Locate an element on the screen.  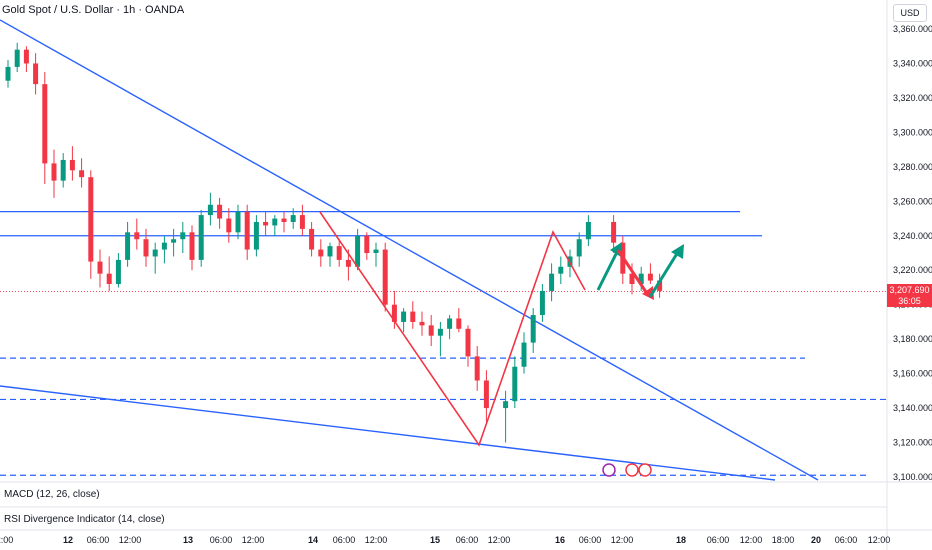
y-tick-label: 3,100.000 is located at coordinates (912, 477).